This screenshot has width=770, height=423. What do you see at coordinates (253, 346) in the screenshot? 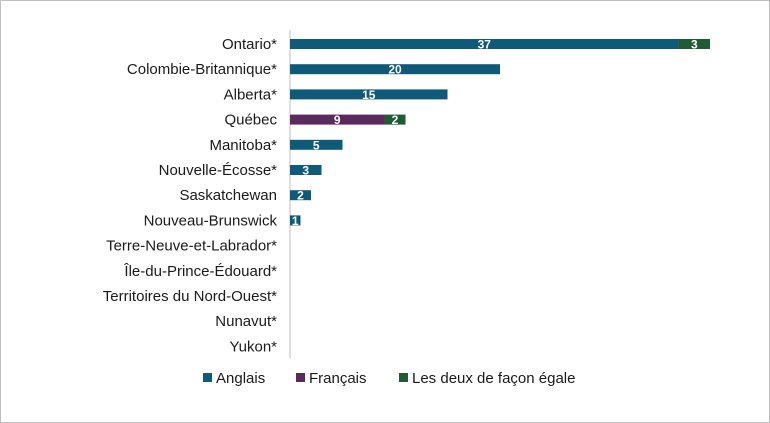
I see `category-label: Yukon*` at bounding box center [253, 346].